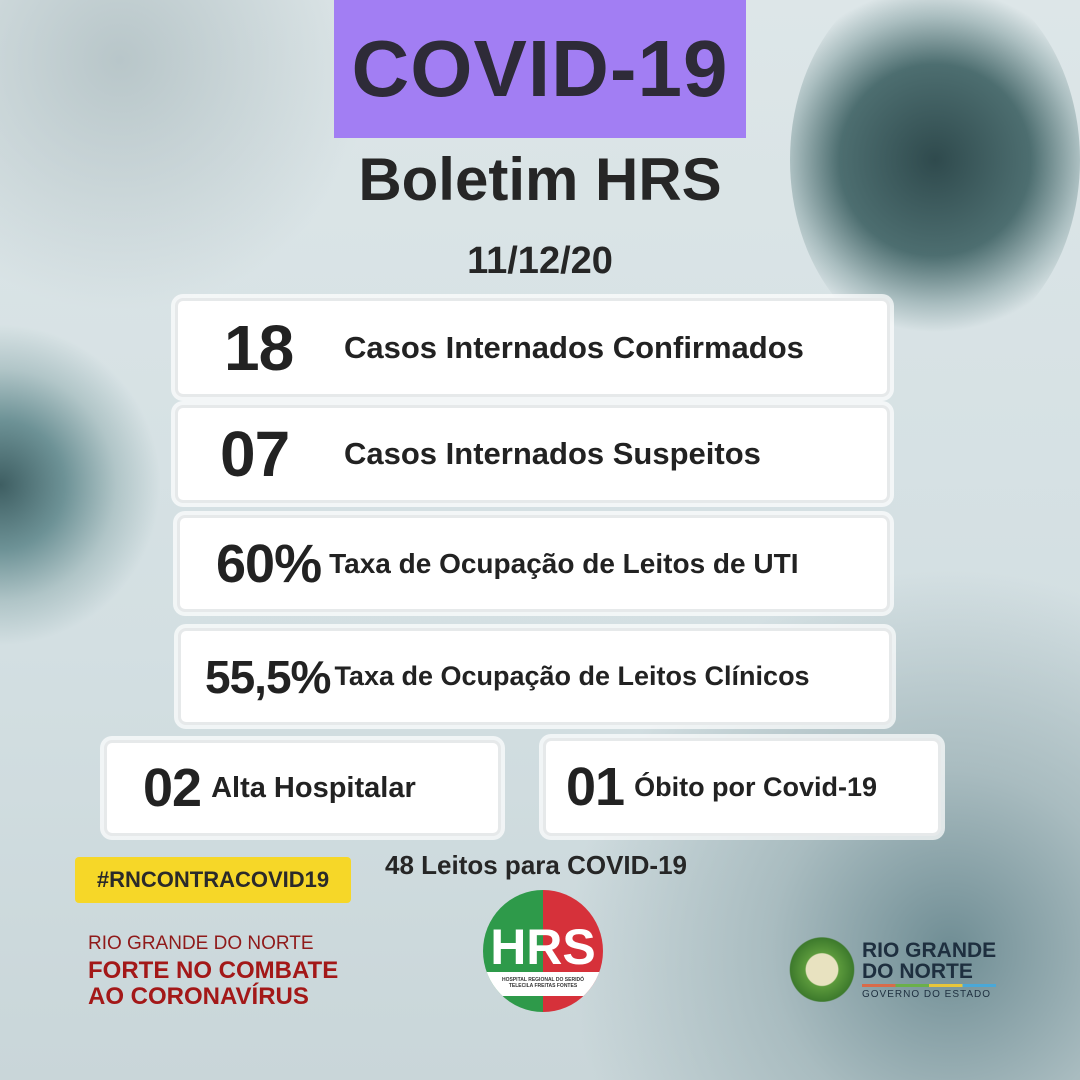 Image resolution: width=1080 pixels, height=1080 pixels. I want to click on stat-card-discharge: 02 Alta Hospitalar, so click(302, 788).